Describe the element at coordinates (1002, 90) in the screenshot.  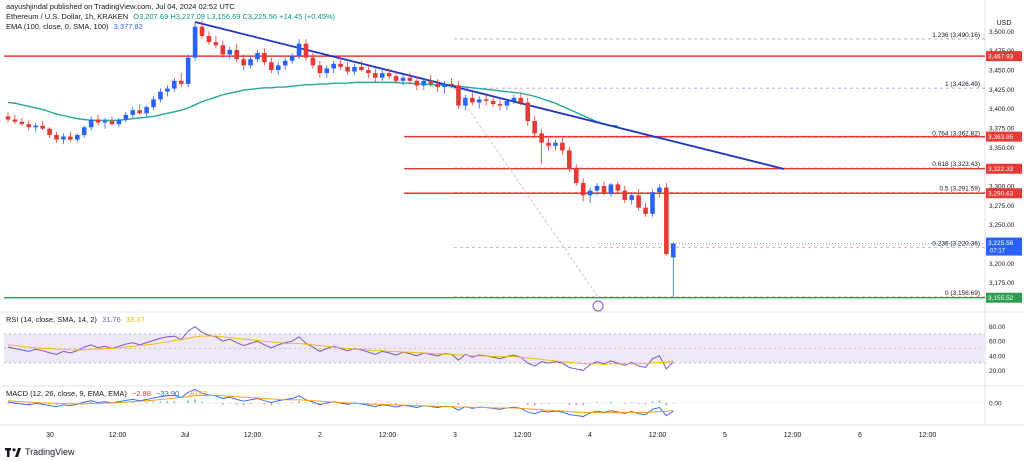
I see `price-tick-label: 3,425.00` at that location.